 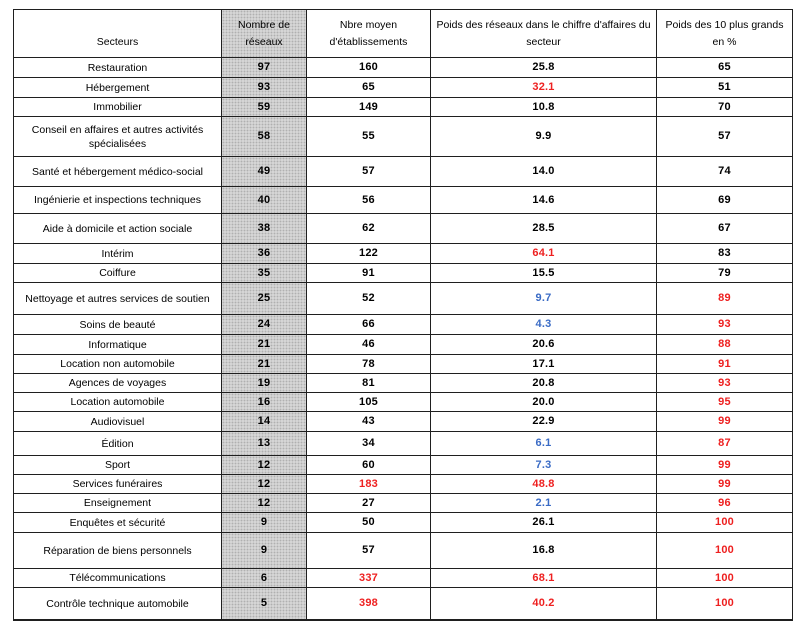 I want to click on avg-establishments-value: 105, so click(x=368, y=401).